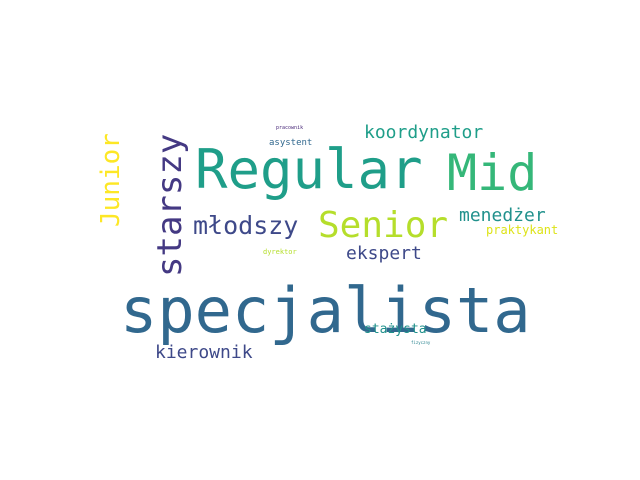  What do you see at coordinates (204, 352) in the screenshot?
I see `word-kierownik: kierownik` at bounding box center [204, 352].